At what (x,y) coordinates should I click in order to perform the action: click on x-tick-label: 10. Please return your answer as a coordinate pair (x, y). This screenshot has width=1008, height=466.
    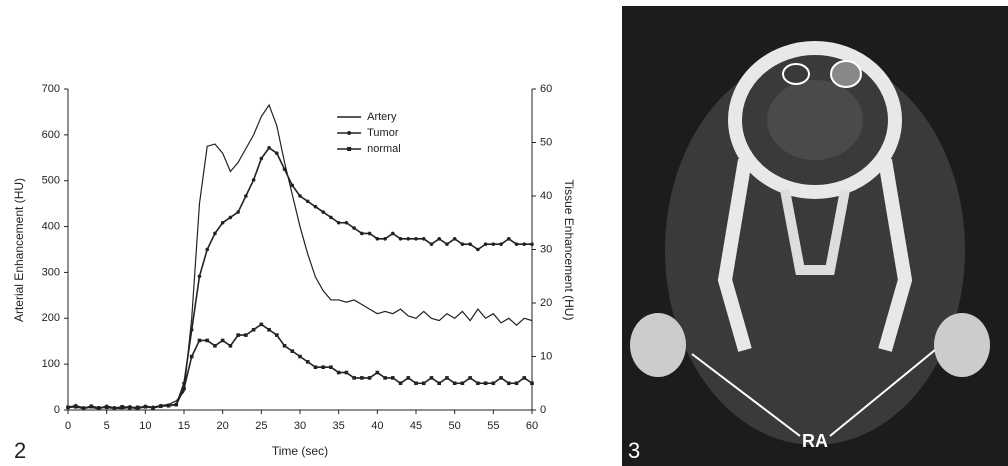
    Looking at the image, I should click on (145, 426).